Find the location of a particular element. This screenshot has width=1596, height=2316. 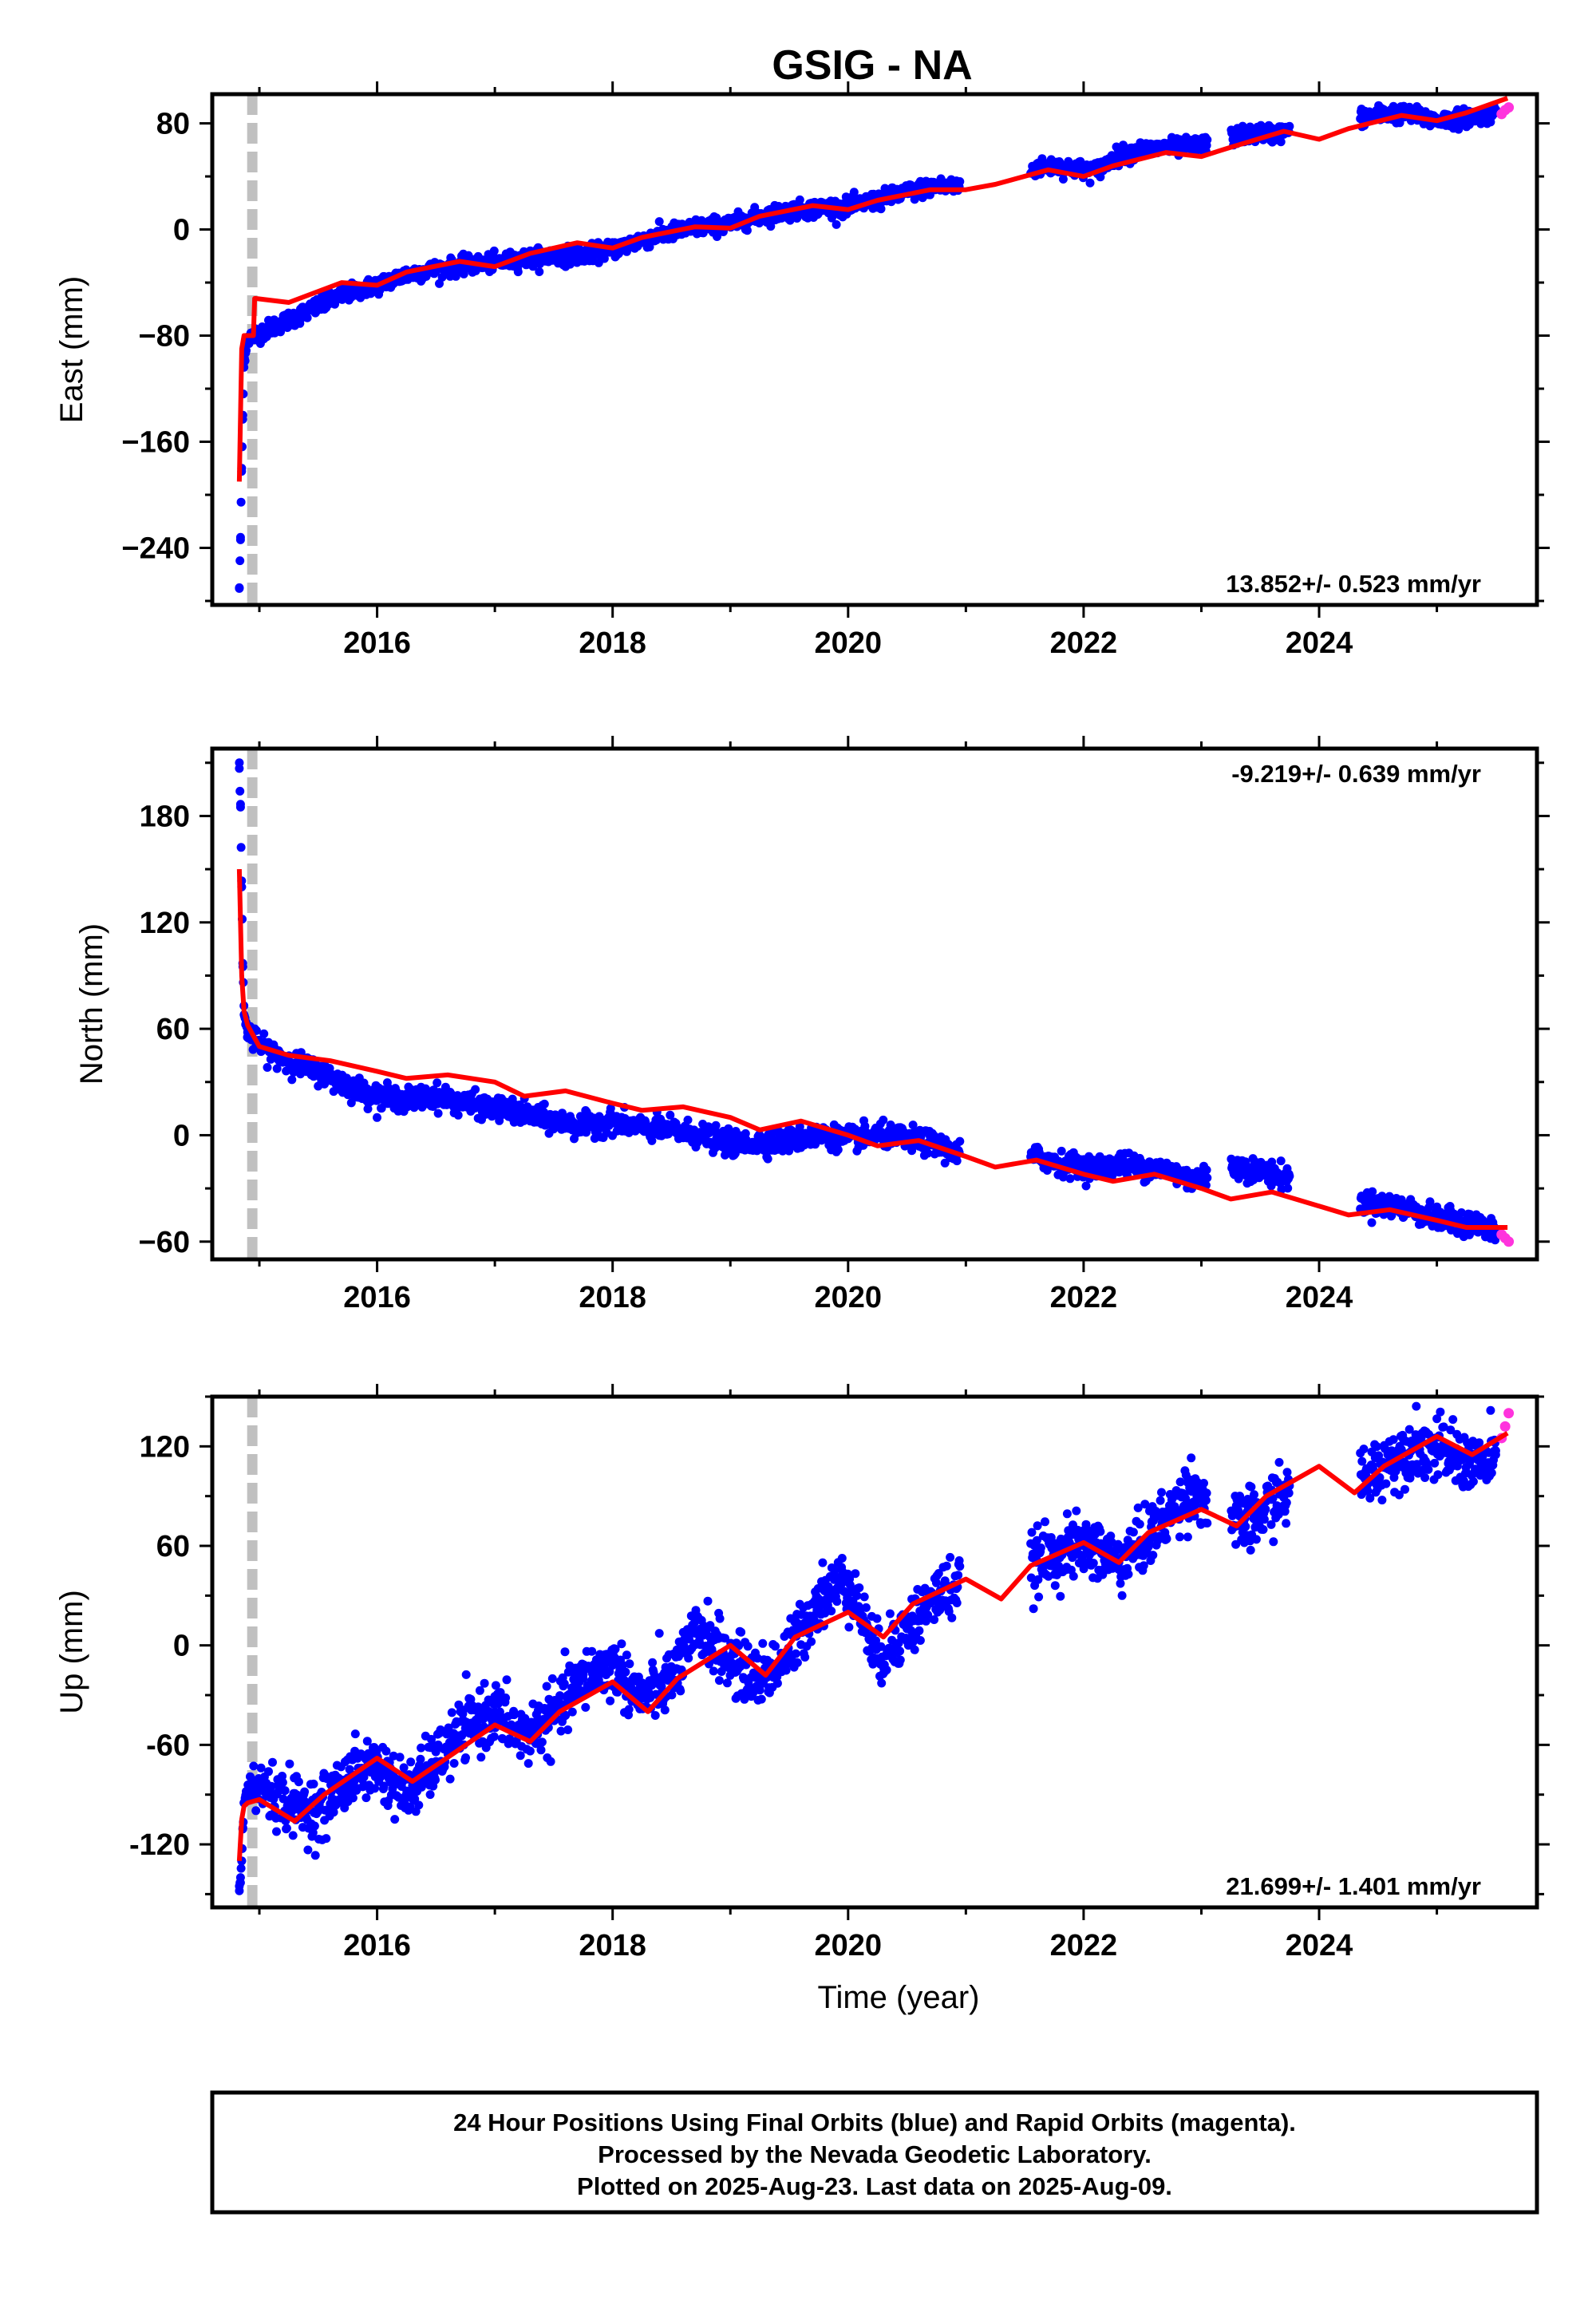

north-y-tick-label: 120 is located at coordinates (165, 923).